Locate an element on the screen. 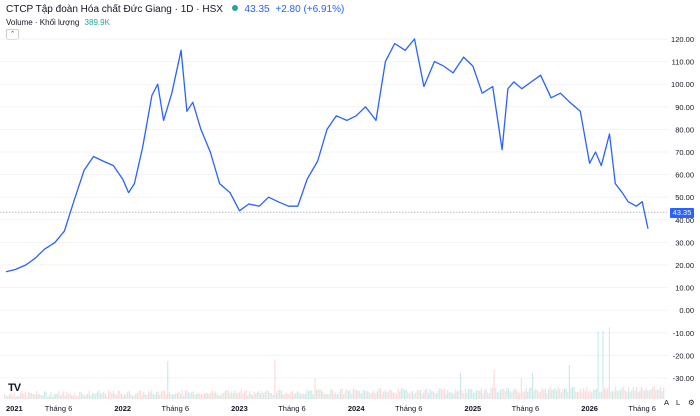  time-tick-label: 2024 is located at coordinates (357, 408).